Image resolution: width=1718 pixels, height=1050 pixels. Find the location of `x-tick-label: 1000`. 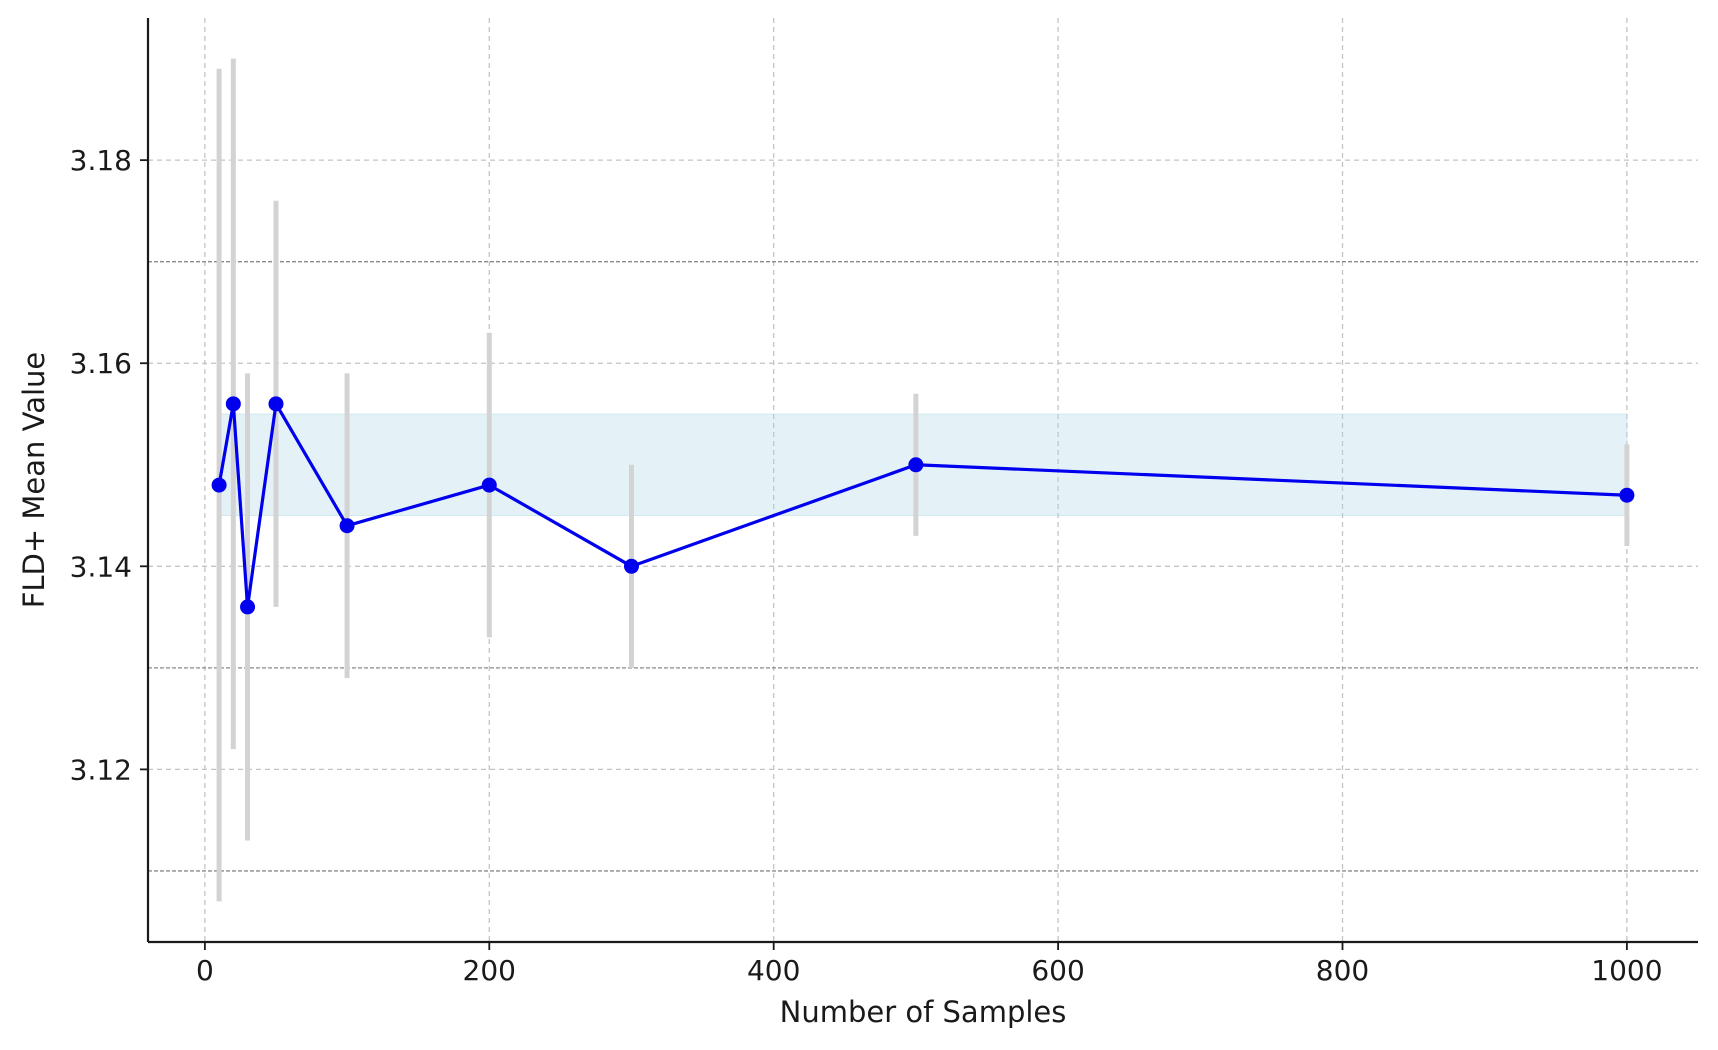

x-tick-label: 1000 is located at coordinates (1626, 970).